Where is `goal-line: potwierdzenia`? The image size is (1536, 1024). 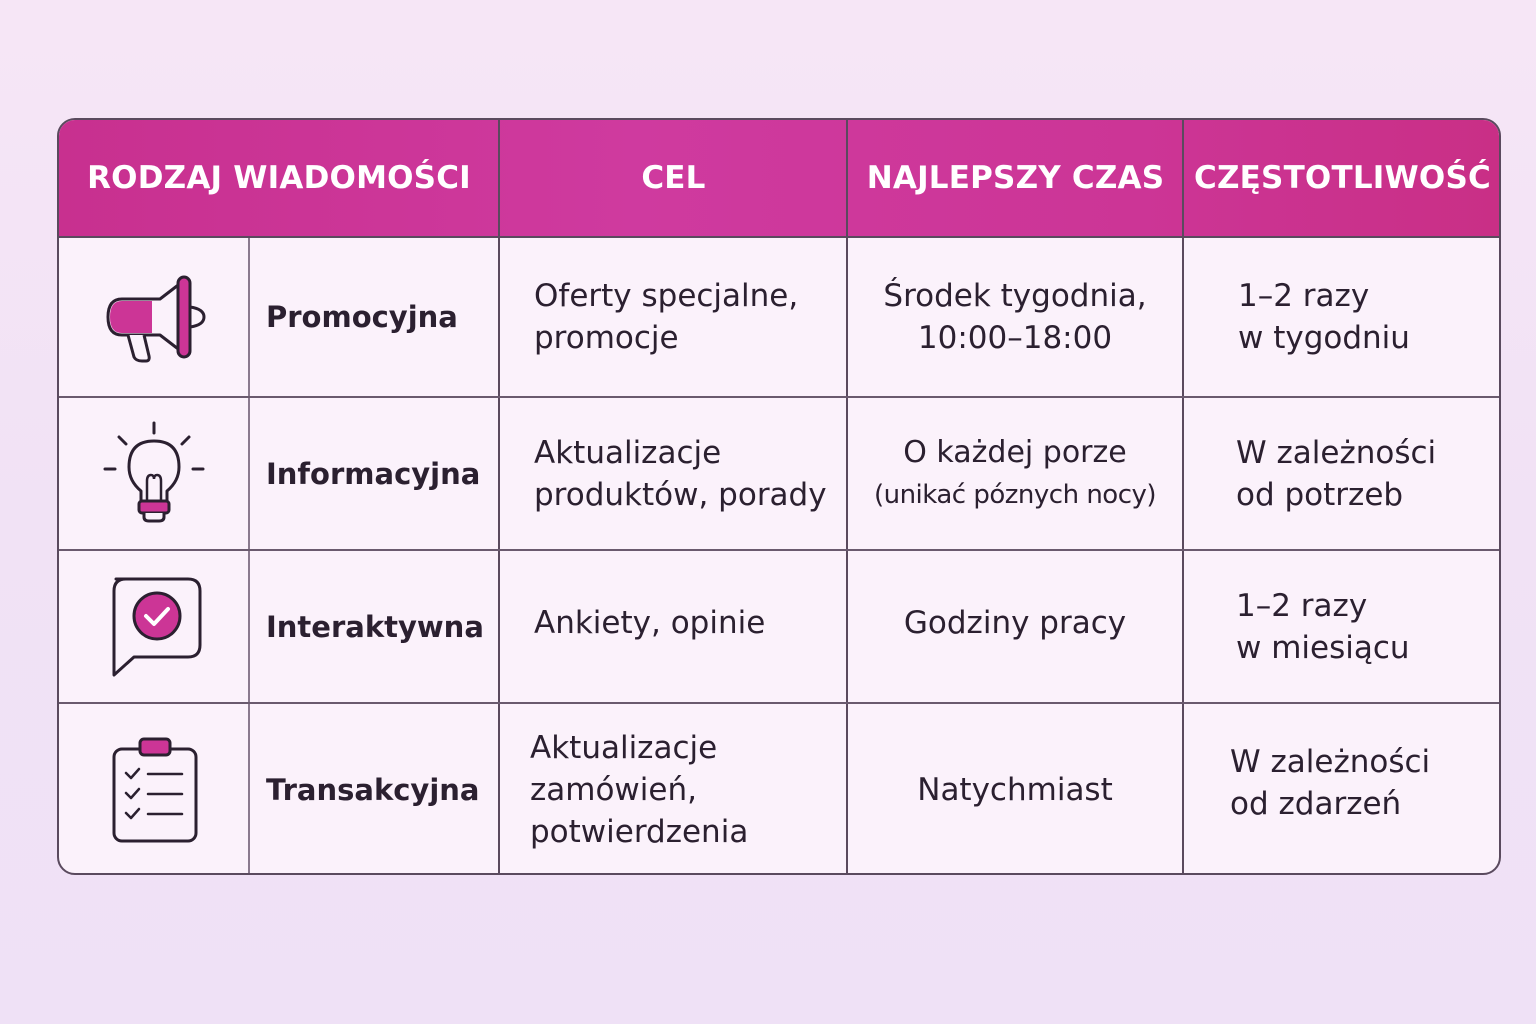 goal-line: potwierdzenia is located at coordinates (639, 831).